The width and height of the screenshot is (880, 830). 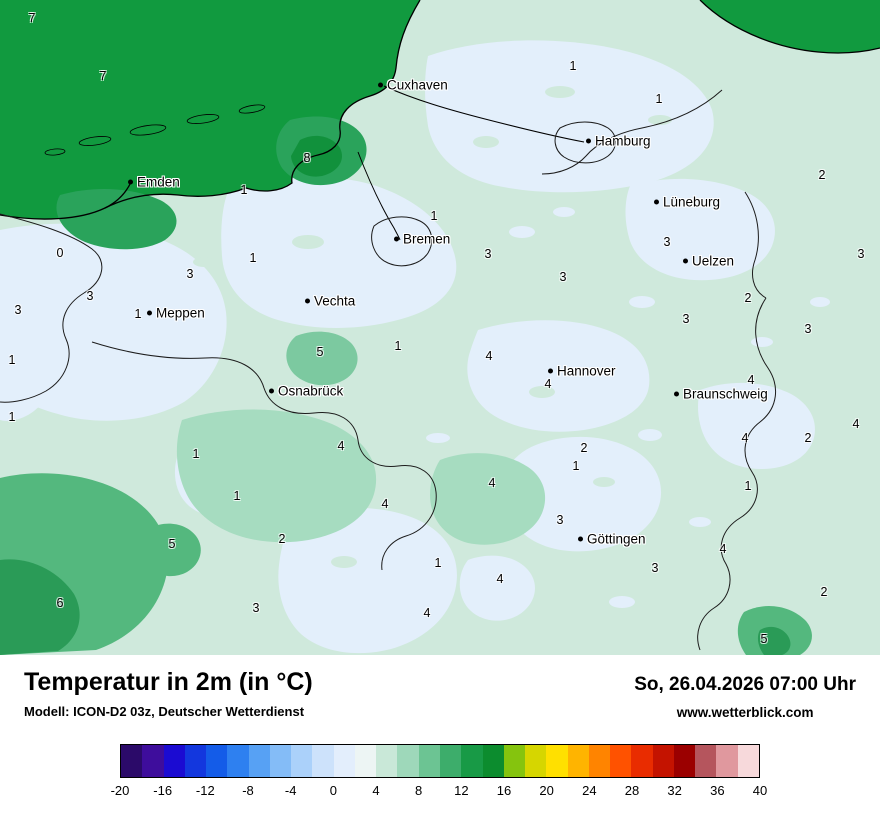 What do you see at coordinates (307, 158) in the screenshot?
I see `temp-value-label: 8` at bounding box center [307, 158].